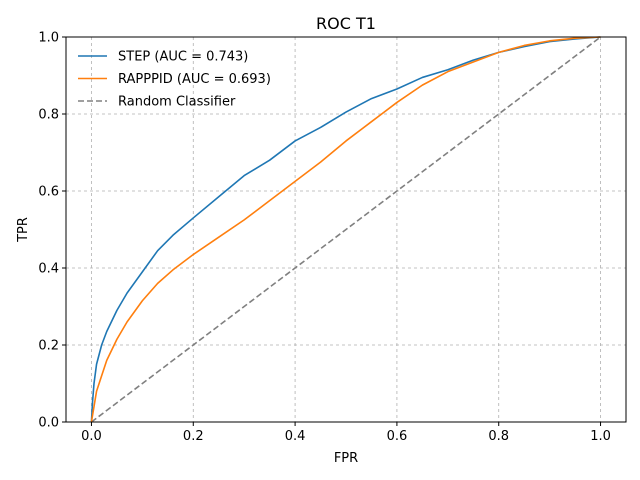 This screenshot has width=640, height=480. What do you see at coordinates (346, 458) in the screenshot?
I see `x-axis-title: FPR` at bounding box center [346, 458].